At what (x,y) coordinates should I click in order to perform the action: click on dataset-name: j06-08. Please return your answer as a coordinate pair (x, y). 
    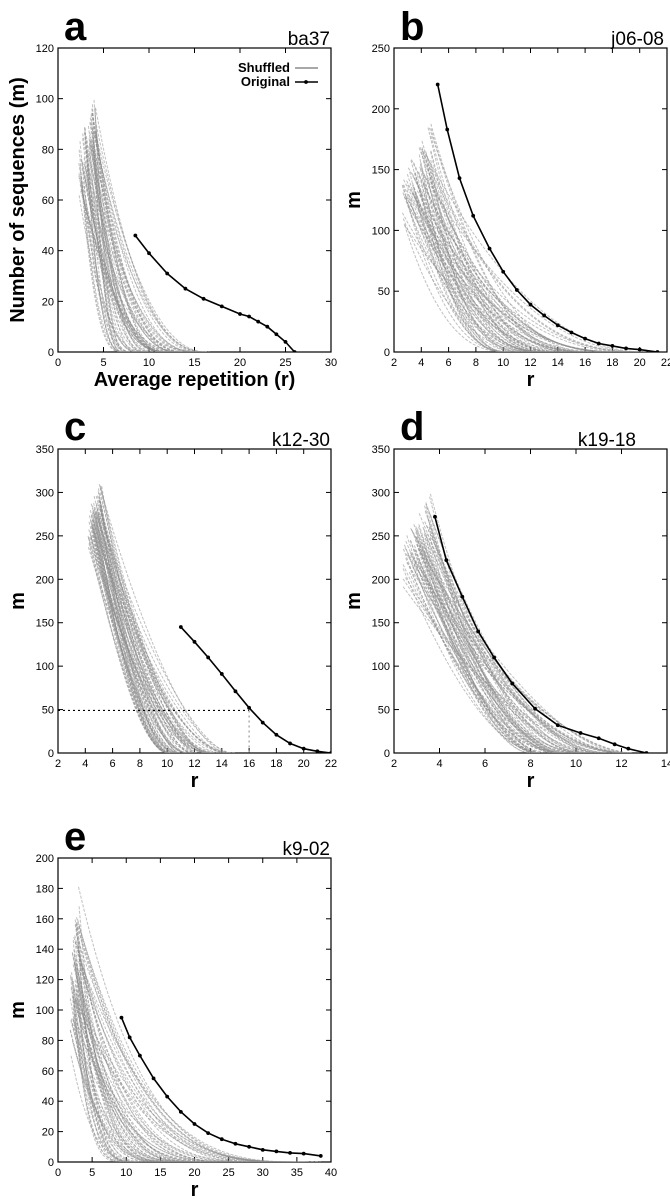
    Looking at the image, I should click on (637, 39).